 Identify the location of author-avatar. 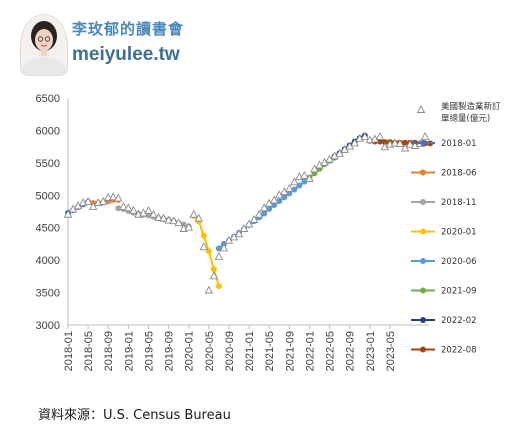
(44, 45).